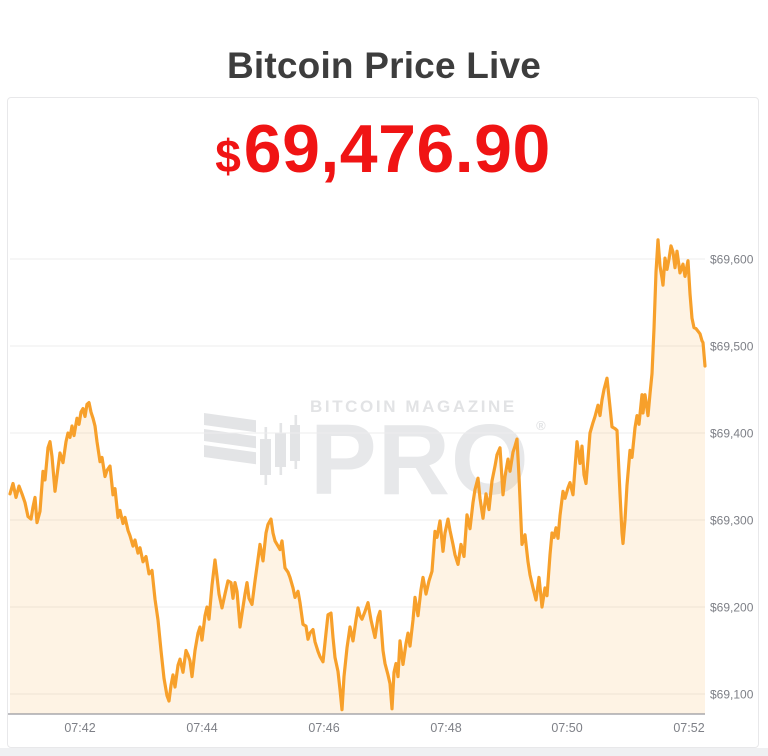 This screenshot has width=768, height=756. I want to click on y-tick-label: $69,300, so click(732, 521).